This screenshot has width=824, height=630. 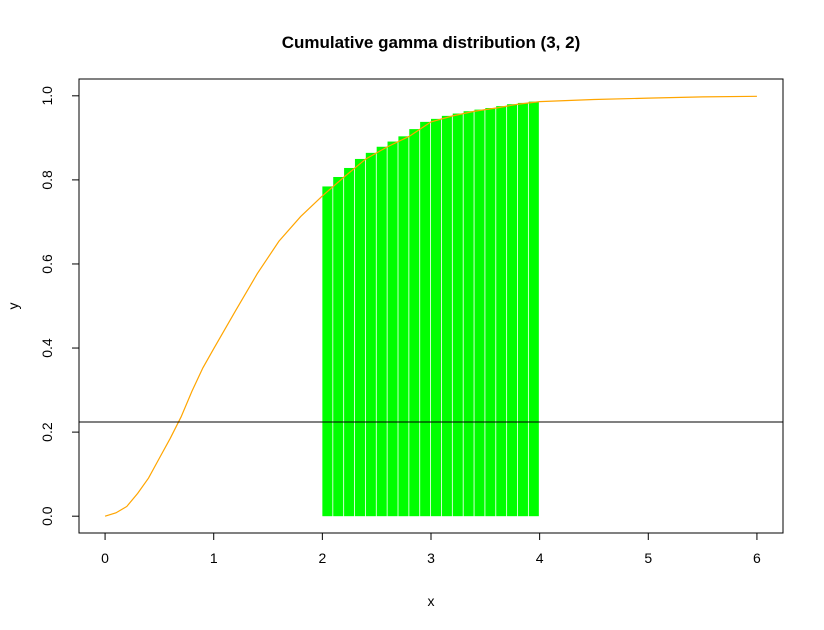 I want to click on x-tick-label: 6, so click(x=757, y=558).